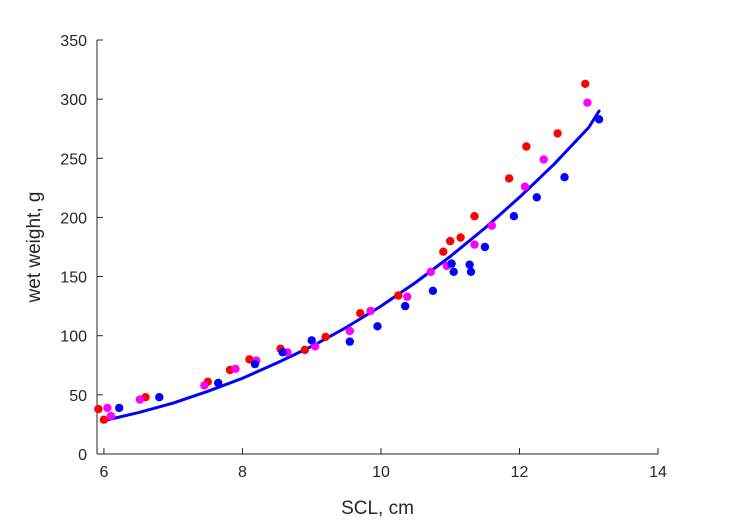  Describe the element at coordinates (73, 41) in the screenshot. I see `y-tick-label: 350` at that location.